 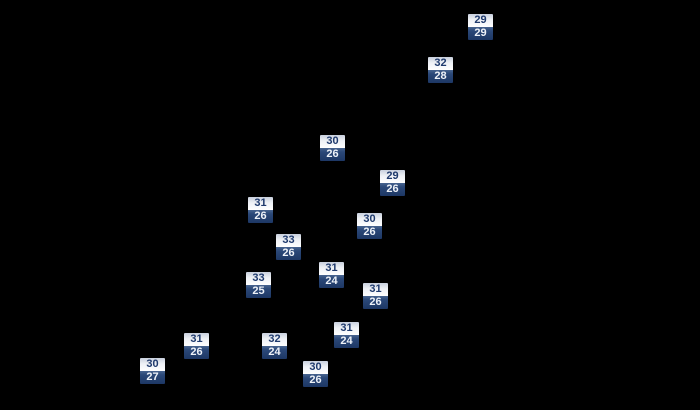 I want to click on temperature-label: 29 26, so click(x=392, y=183).